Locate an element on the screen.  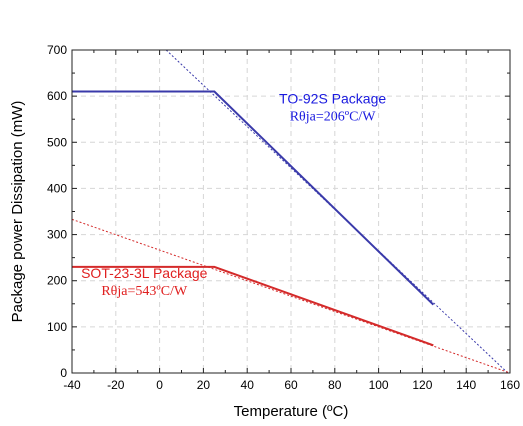
x-tick-label: 140 is located at coordinates (466, 385).